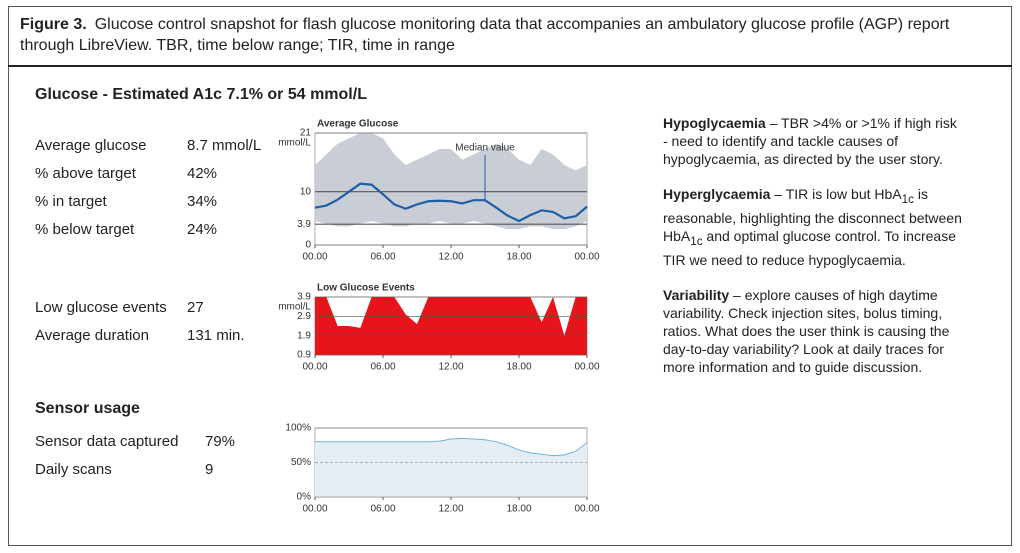 The height and width of the screenshot is (553, 1020). What do you see at coordinates (148, 230) in the screenshot?
I see `stat-row: % below target 24%` at bounding box center [148, 230].